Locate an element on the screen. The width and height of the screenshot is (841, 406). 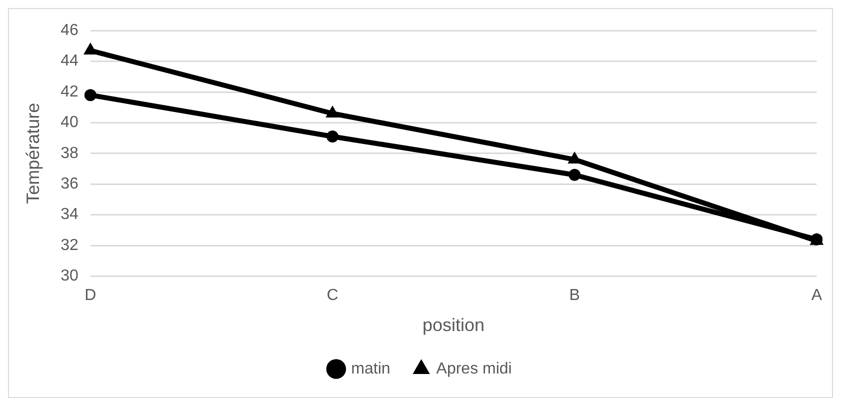
y-tick-label: 38 is located at coordinates (69, 153).